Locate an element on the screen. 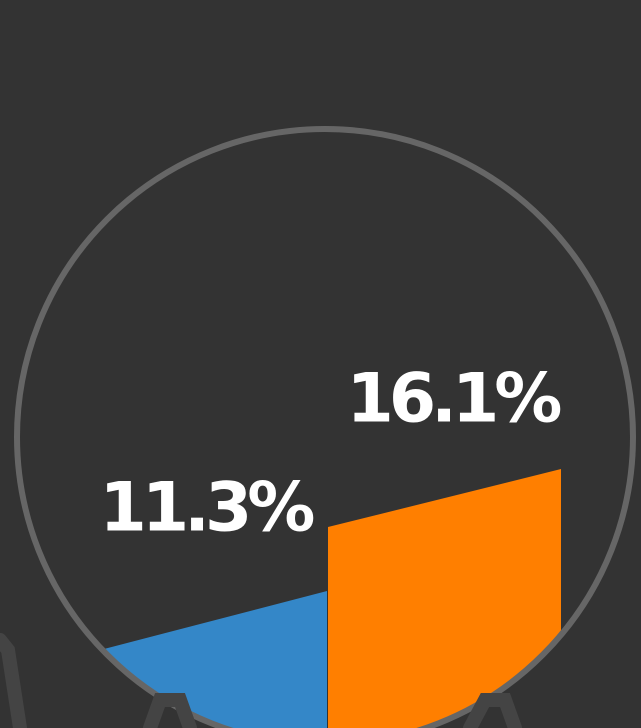 Image resolution: width=641 pixels, height=728 pixels. value-label: 11.3% is located at coordinates (207, 508).